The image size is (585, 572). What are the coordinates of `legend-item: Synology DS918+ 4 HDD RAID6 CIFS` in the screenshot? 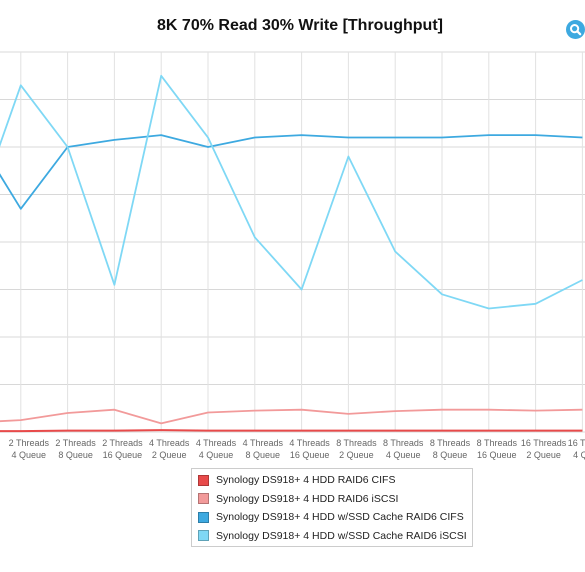 It's located at (335, 480).